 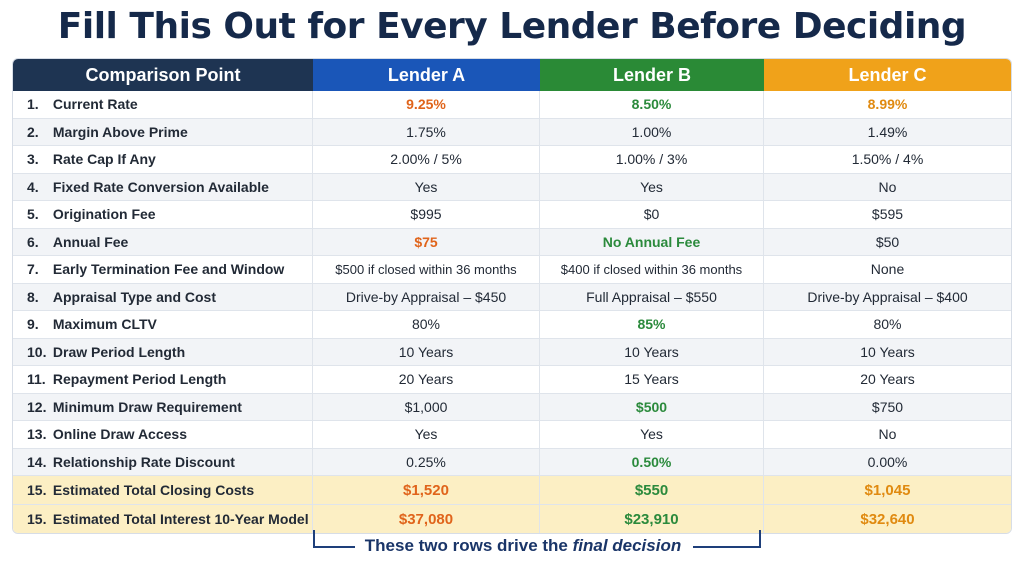 What do you see at coordinates (163, 379) in the screenshot?
I see `row-label: 11. Repayment Period Length` at bounding box center [163, 379].